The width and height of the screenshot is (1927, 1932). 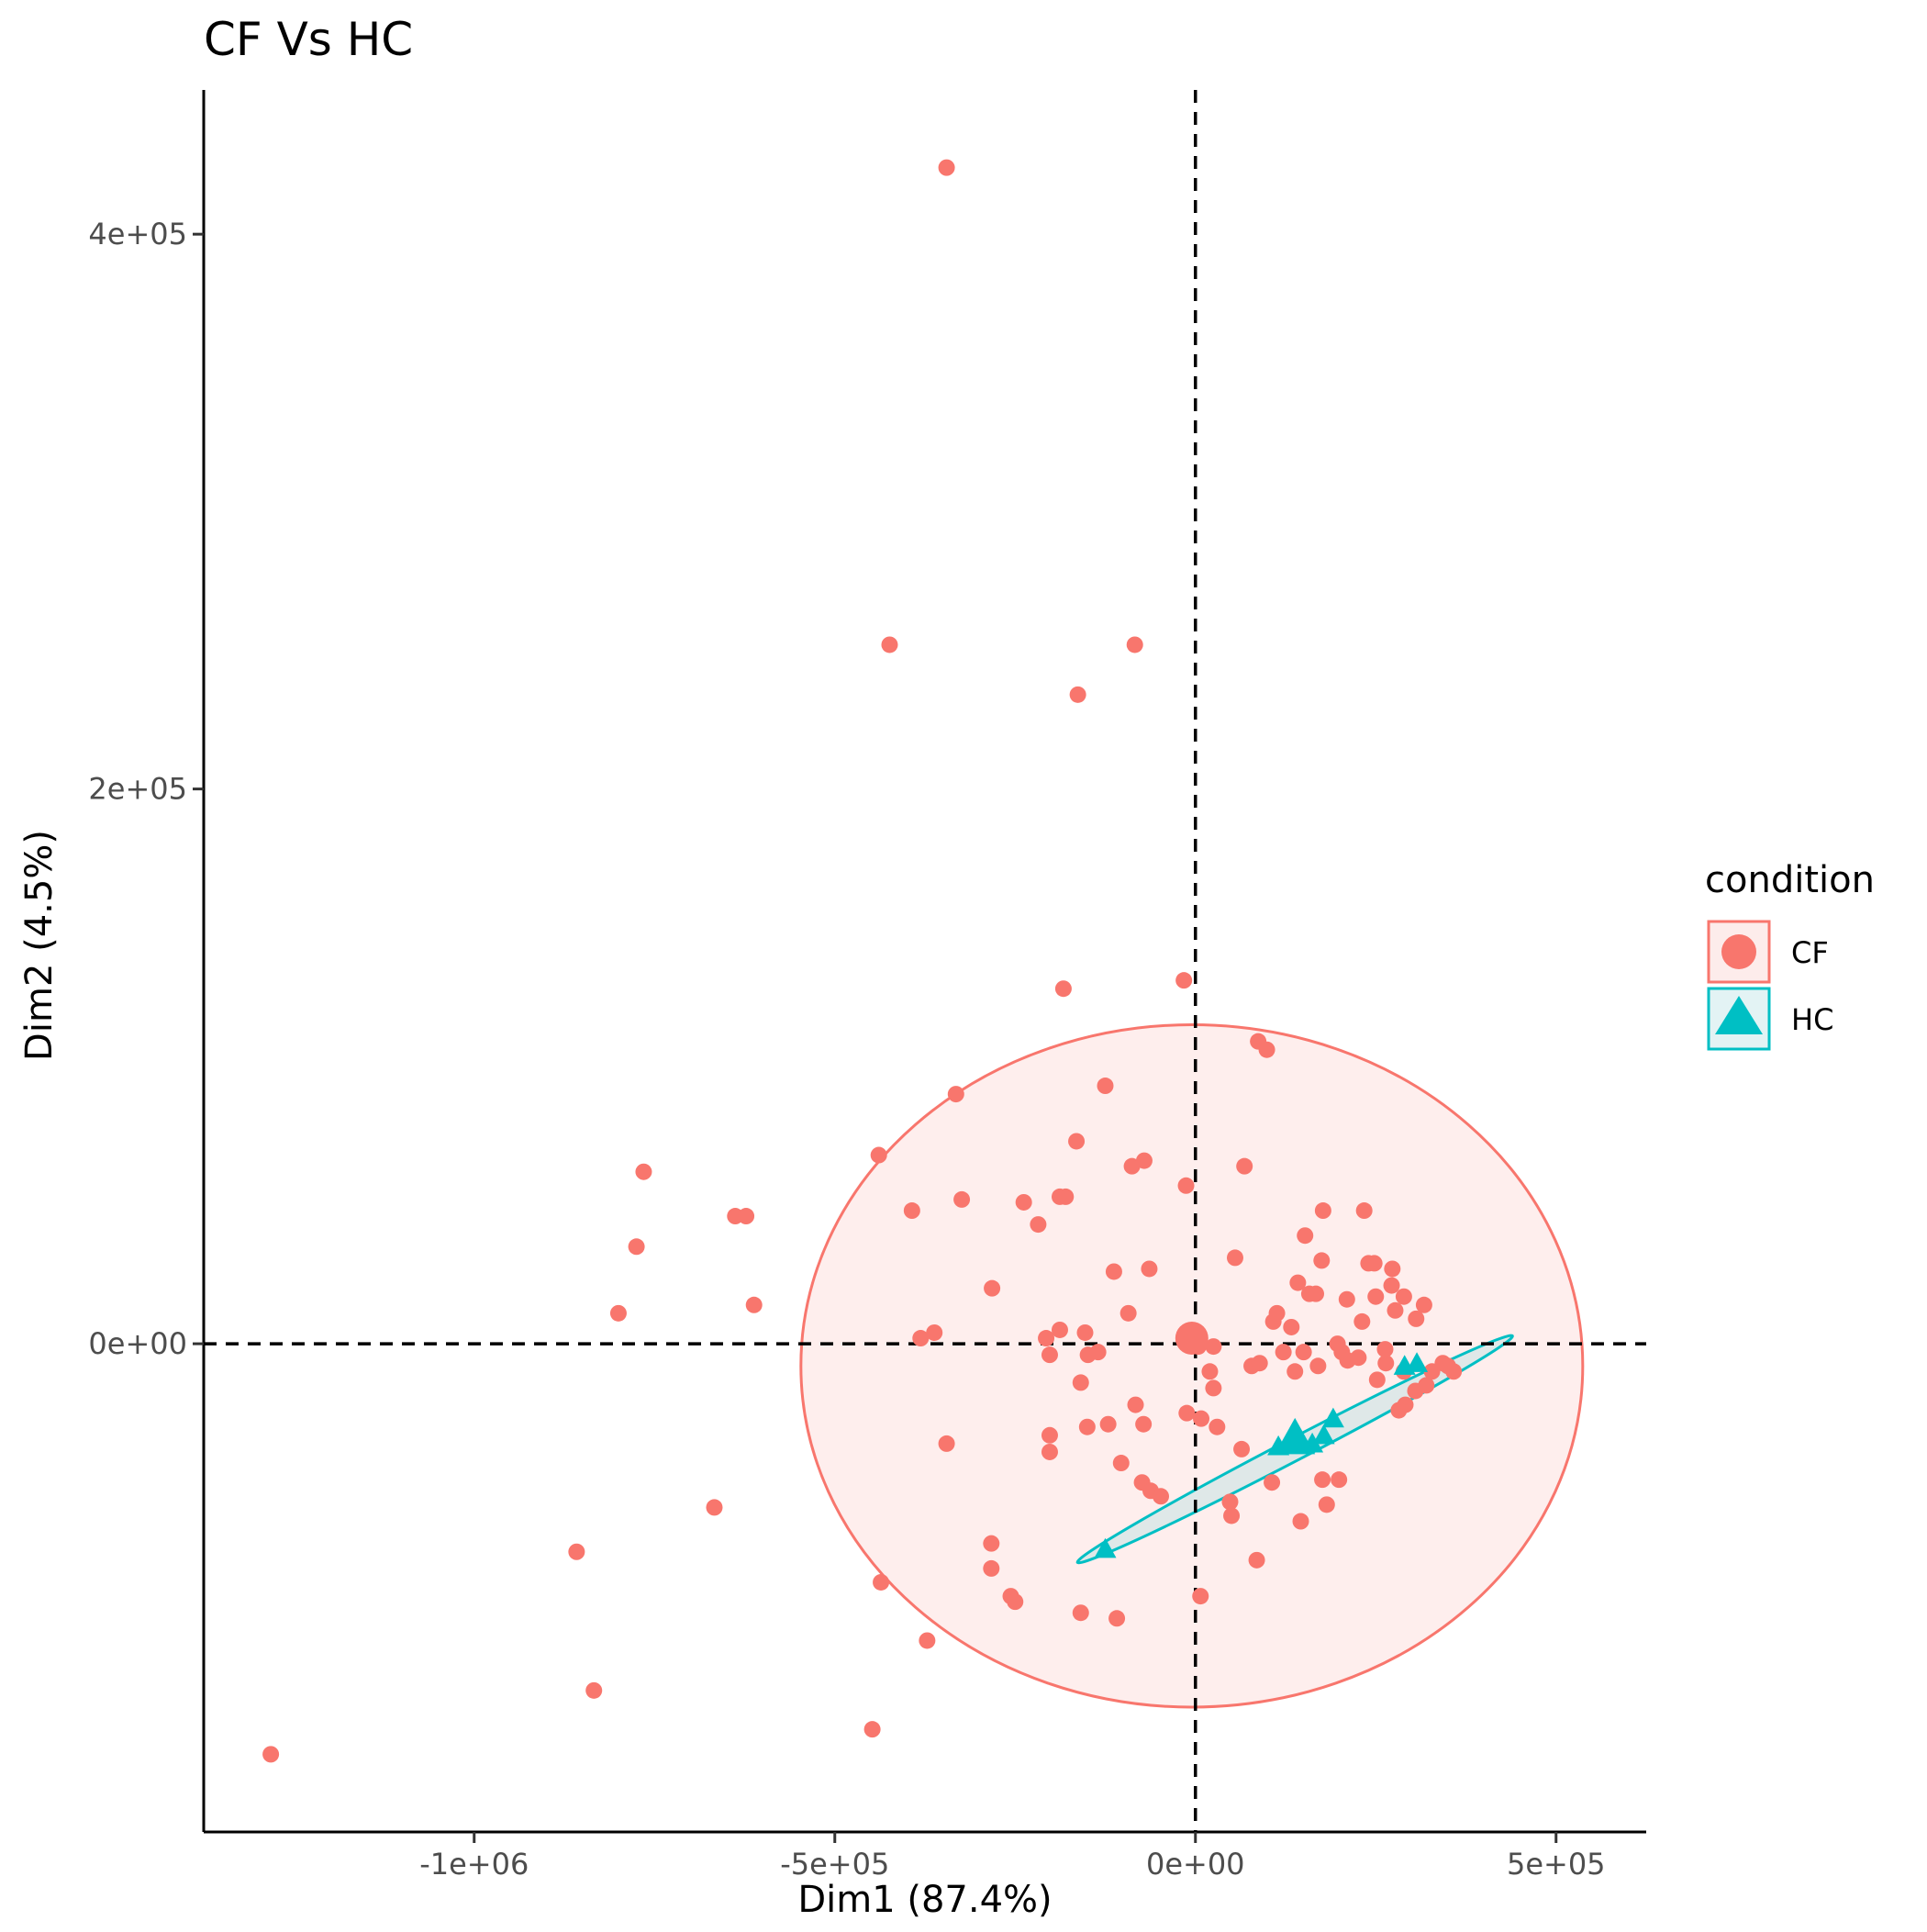 I want to click on x-tick-label: 5e+05, so click(x=1556, y=1864).